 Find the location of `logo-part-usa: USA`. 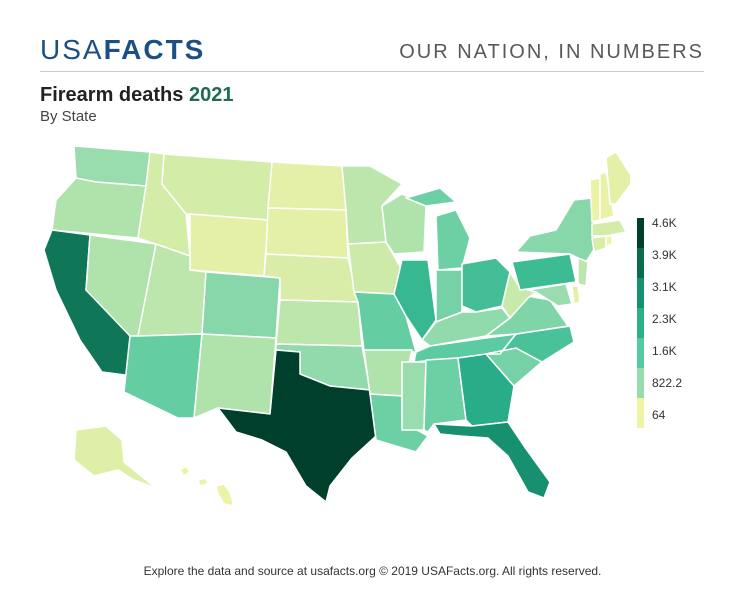

logo-part-usa: USA is located at coordinates (72, 49).